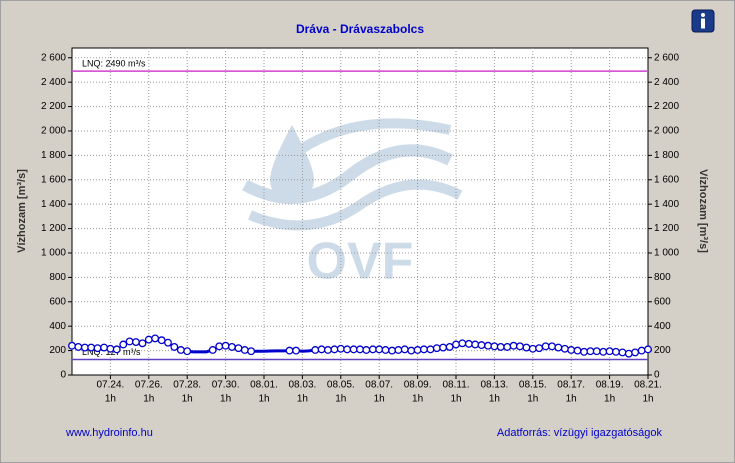 This screenshot has height=463, width=735. What do you see at coordinates (571, 385) in the screenshot?
I see `x-tick-label: 08.17.` at bounding box center [571, 385].